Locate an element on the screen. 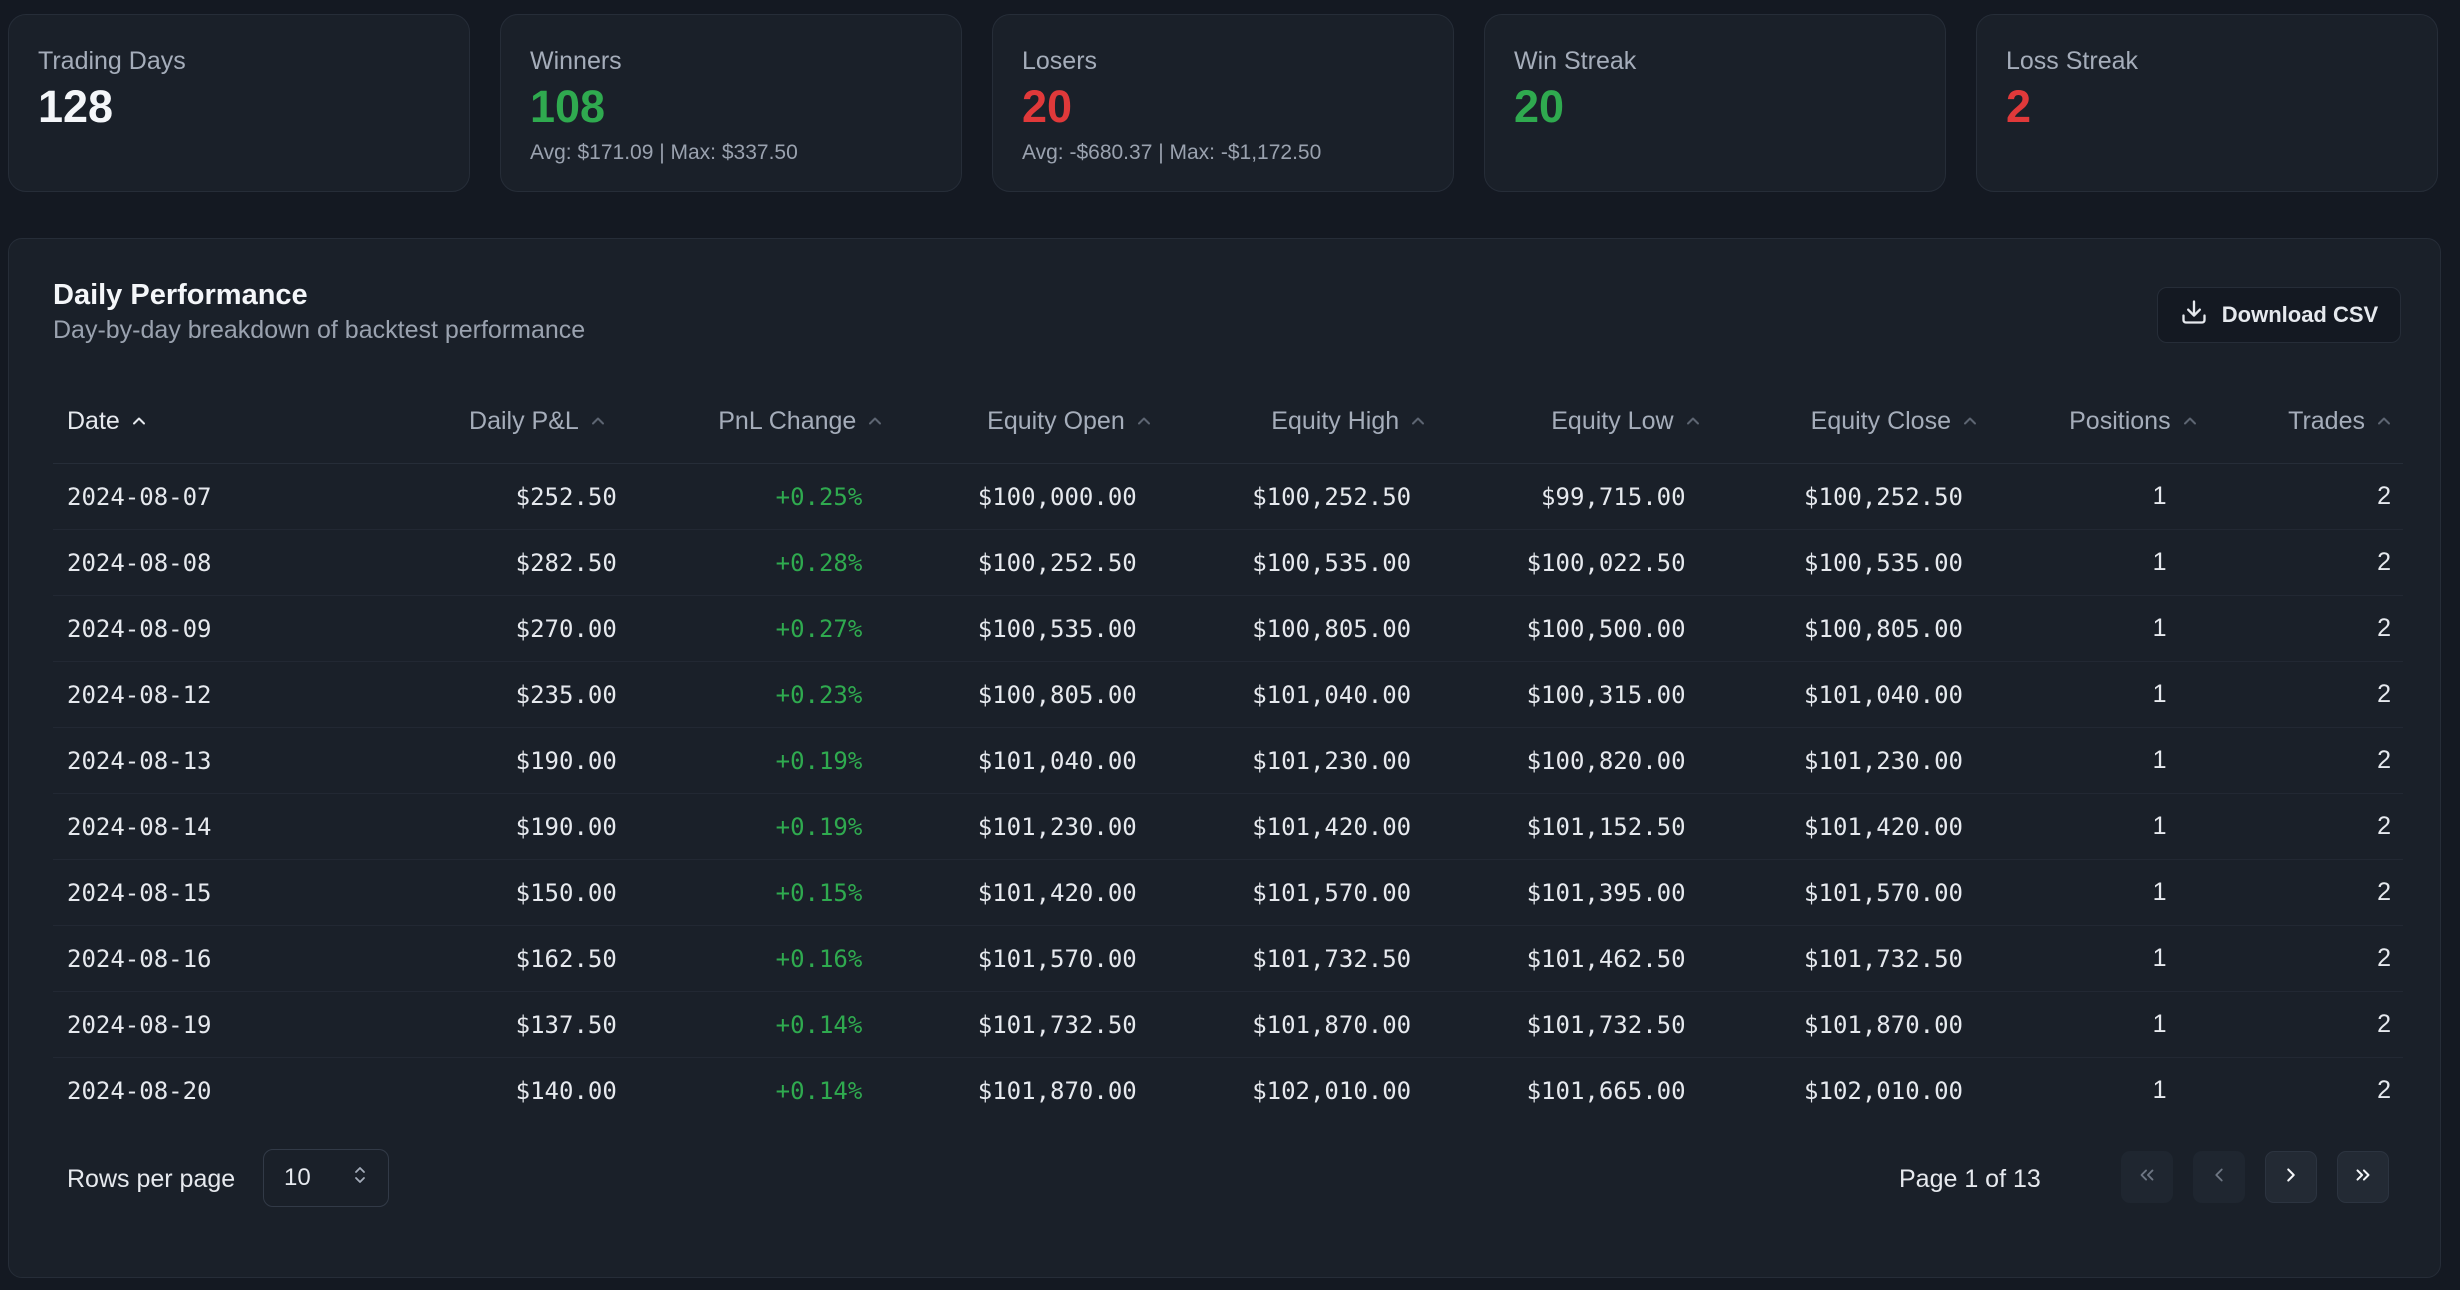  cell-equity-high: $101,570.00 is located at coordinates (1300, 892).